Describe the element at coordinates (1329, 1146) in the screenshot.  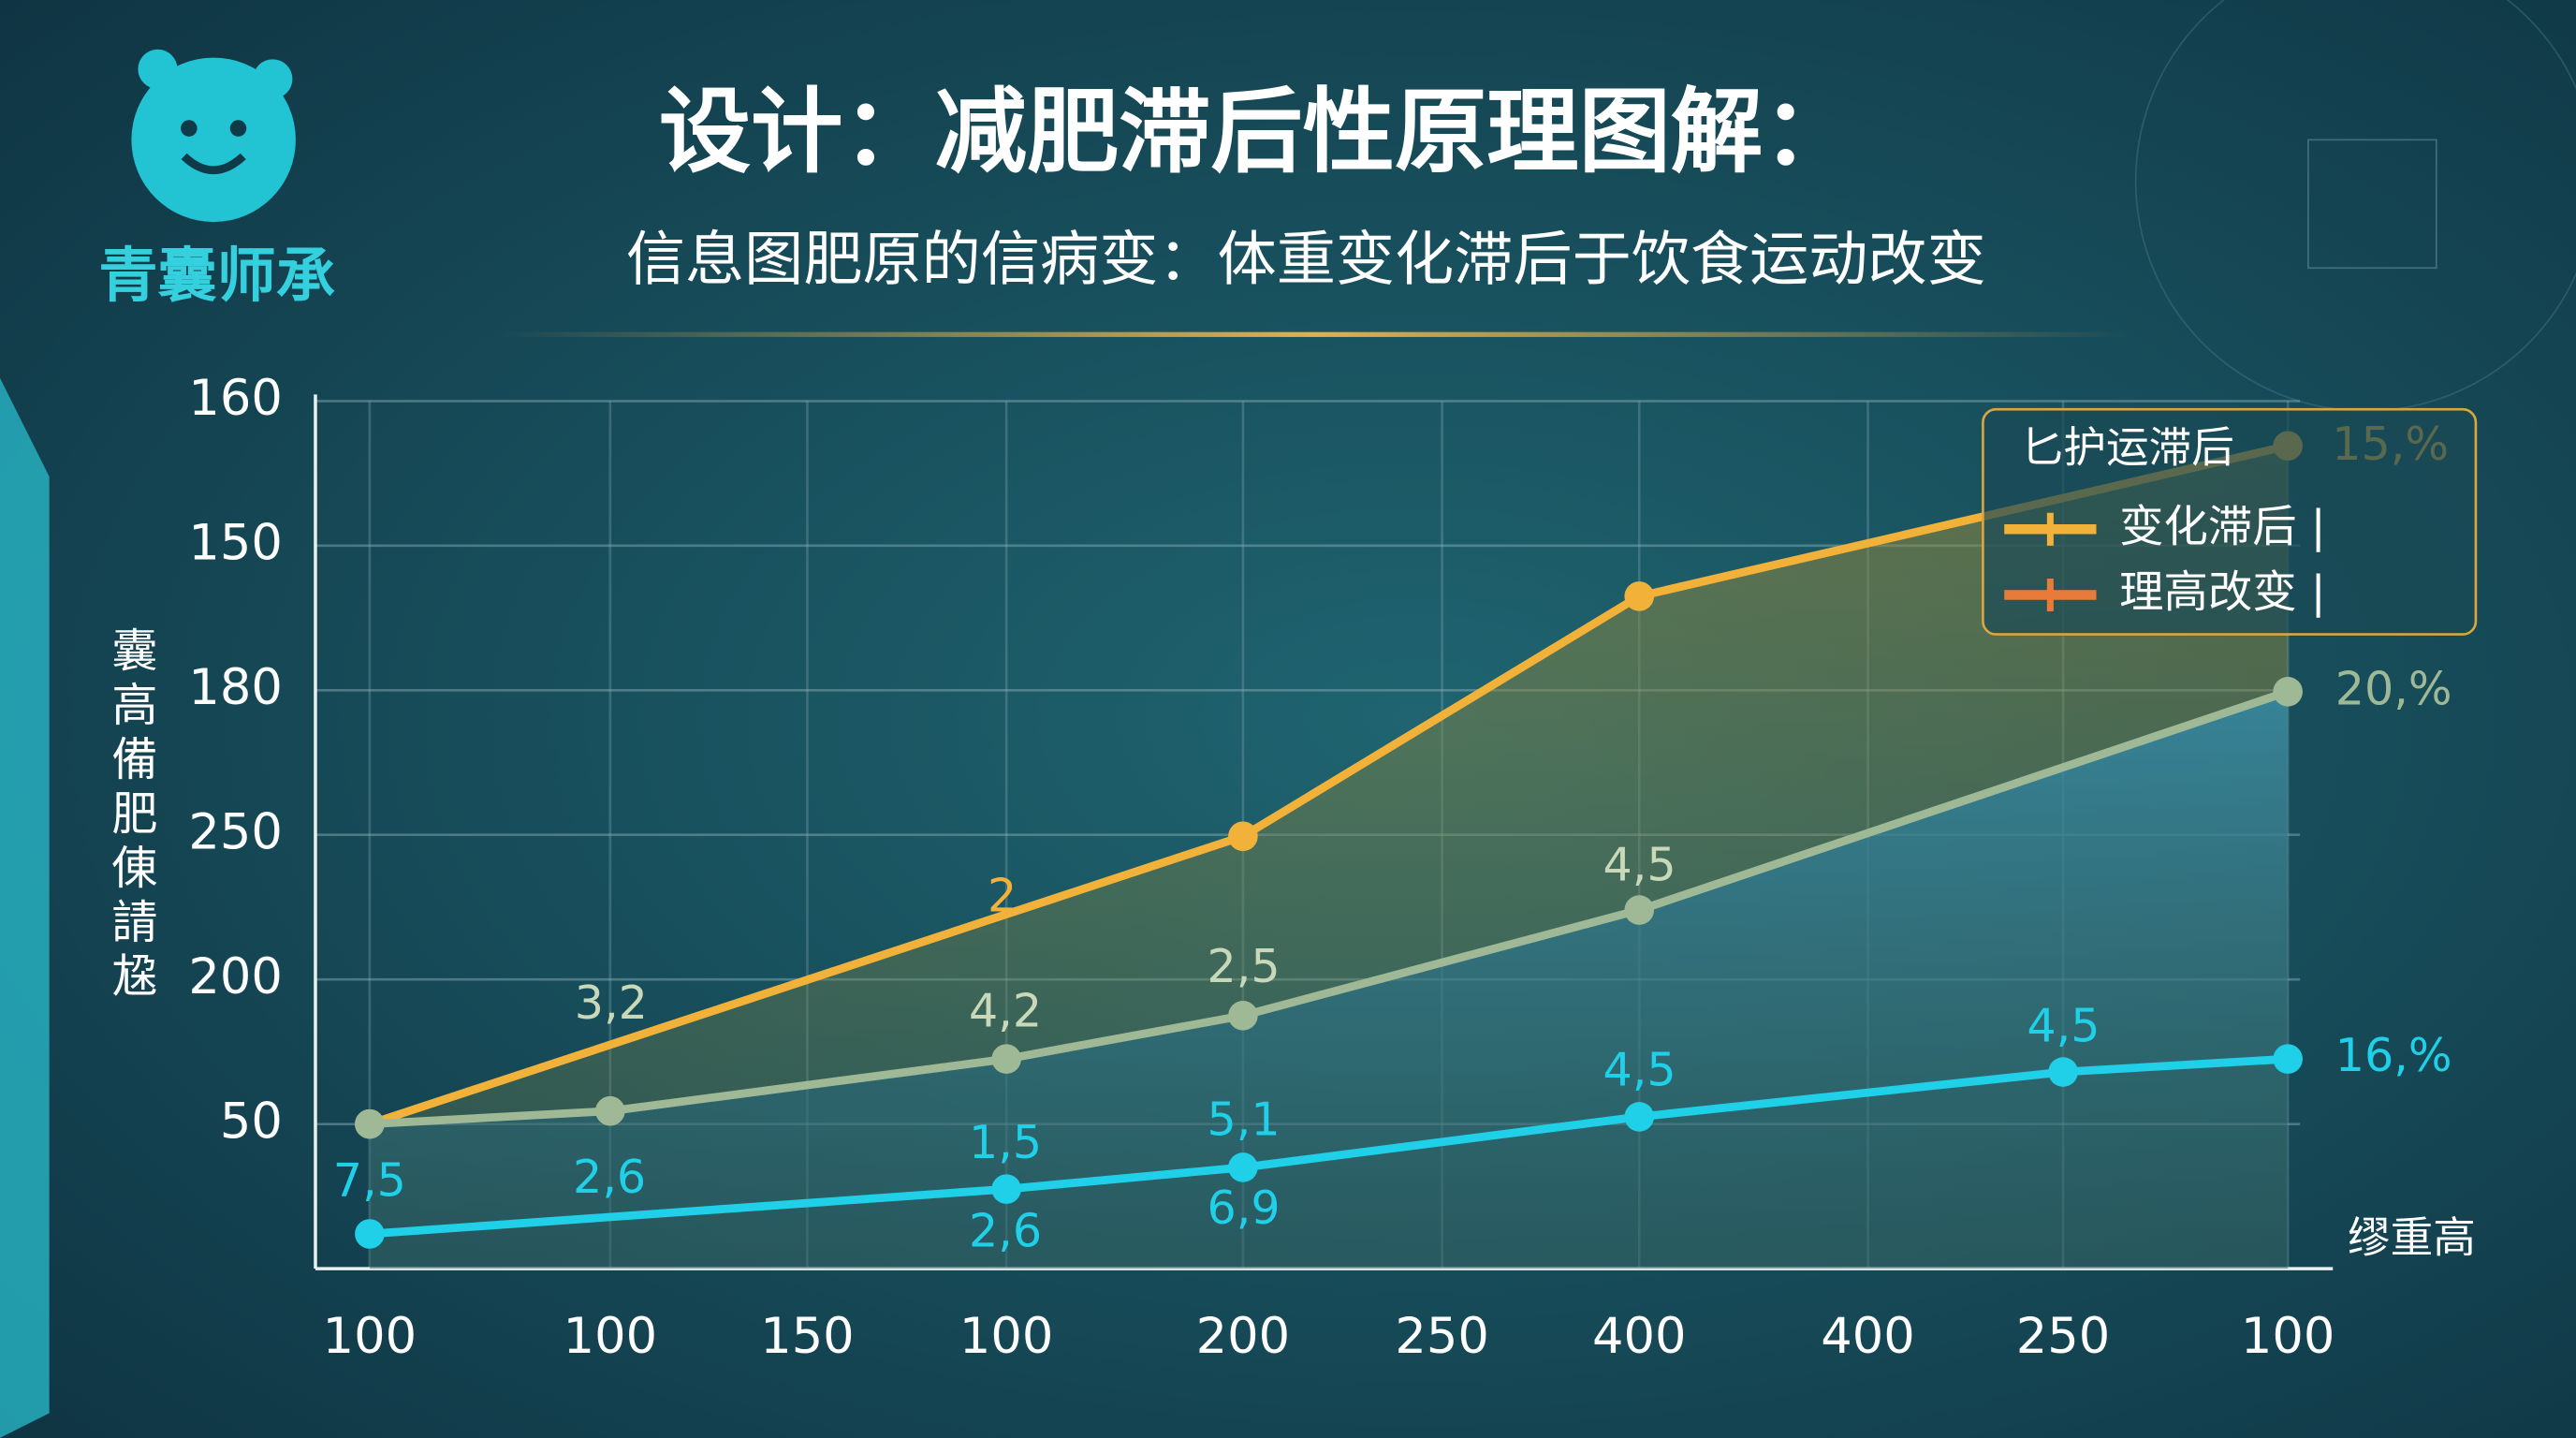
I see `line` at that location.